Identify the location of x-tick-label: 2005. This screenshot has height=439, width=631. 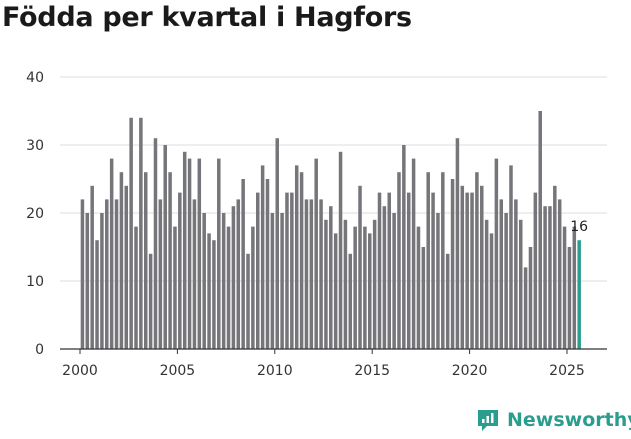
(178, 371).